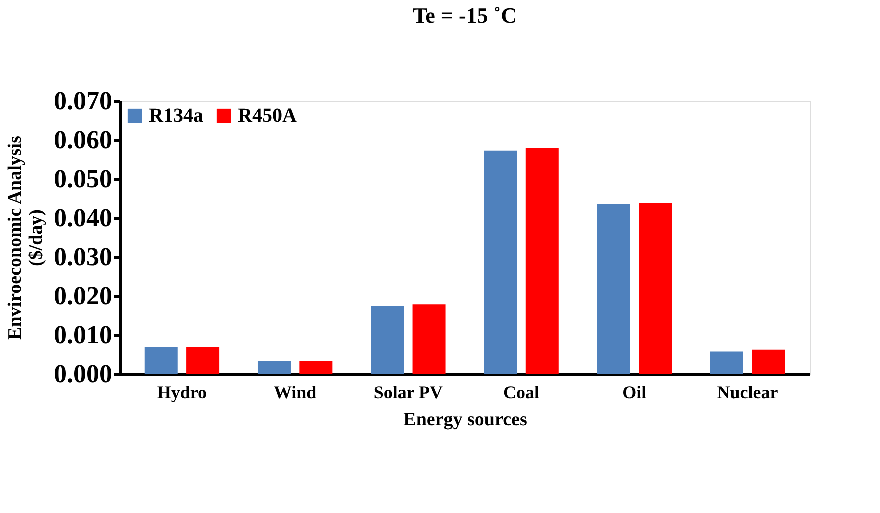  I want to click on chart-title: Te = -15 ˚C, so click(465, 15).